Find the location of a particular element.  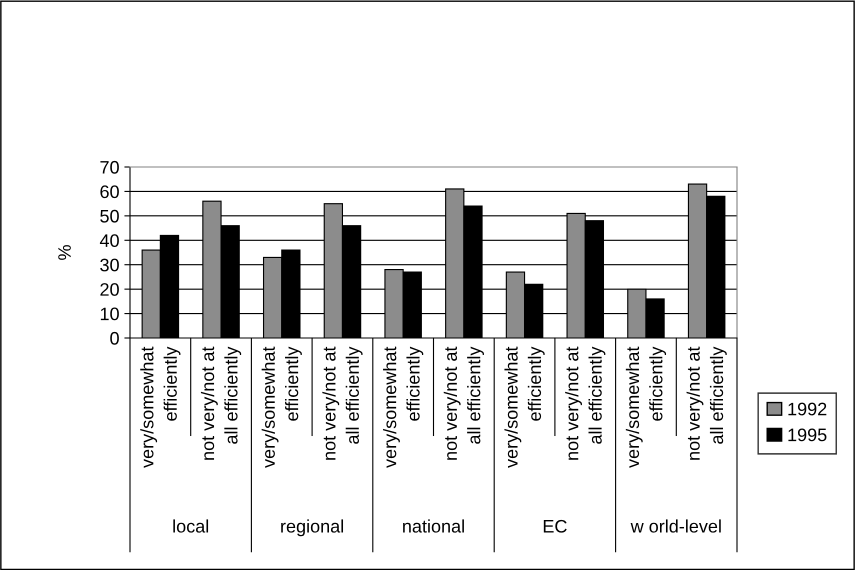

legend-label: 1992 is located at coordinates (807, 409).